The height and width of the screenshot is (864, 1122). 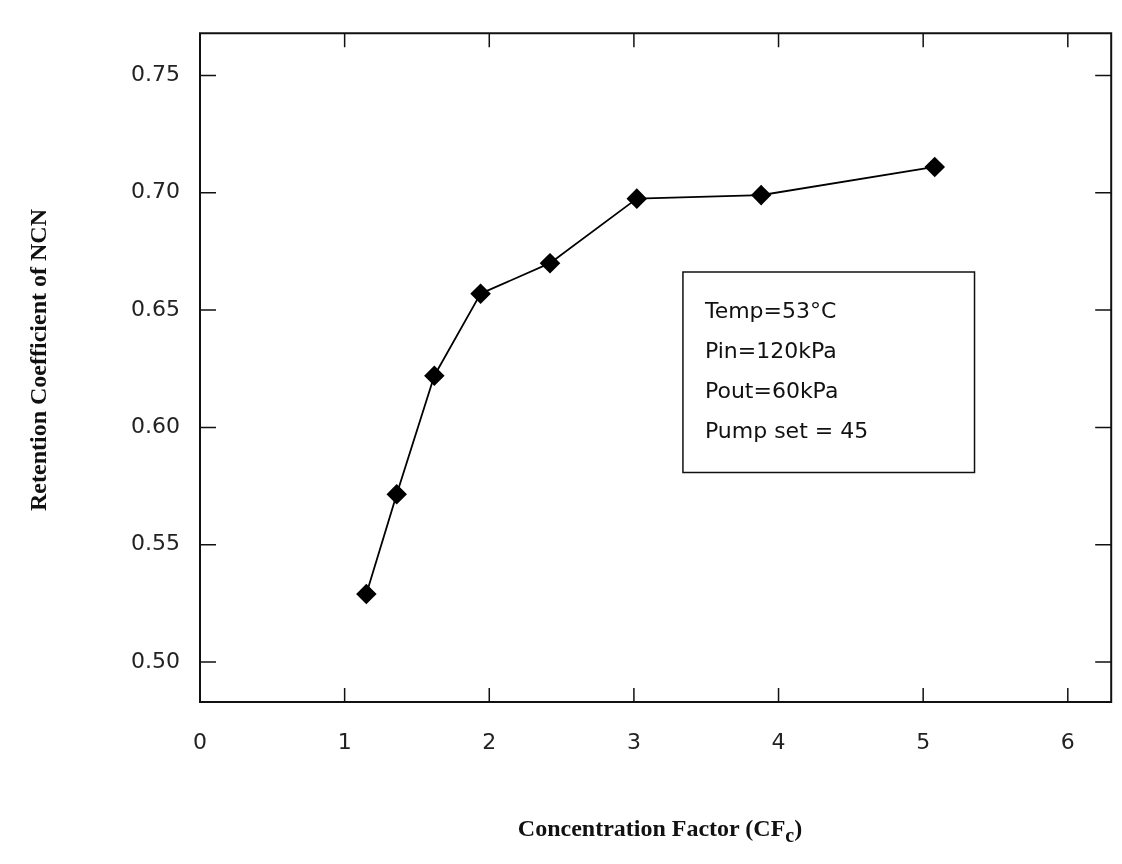 What do you see at coordinates (38, 360) in the screenshot?
I see `y-axis-title: Retention Coefficient of NCN` at bounding box center [38, 360].